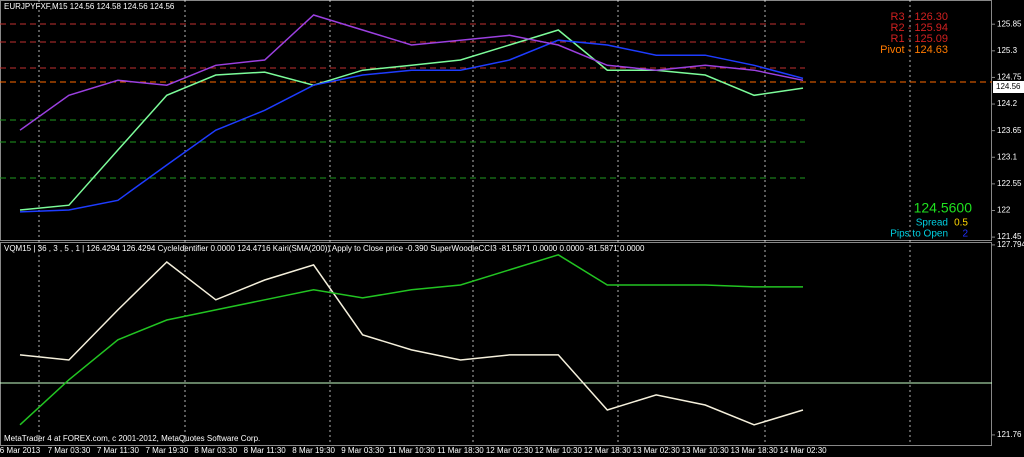 The height and width of the screenshot is (457, 1024). I want to click on spread-value: 0.5, so click(961, 223).